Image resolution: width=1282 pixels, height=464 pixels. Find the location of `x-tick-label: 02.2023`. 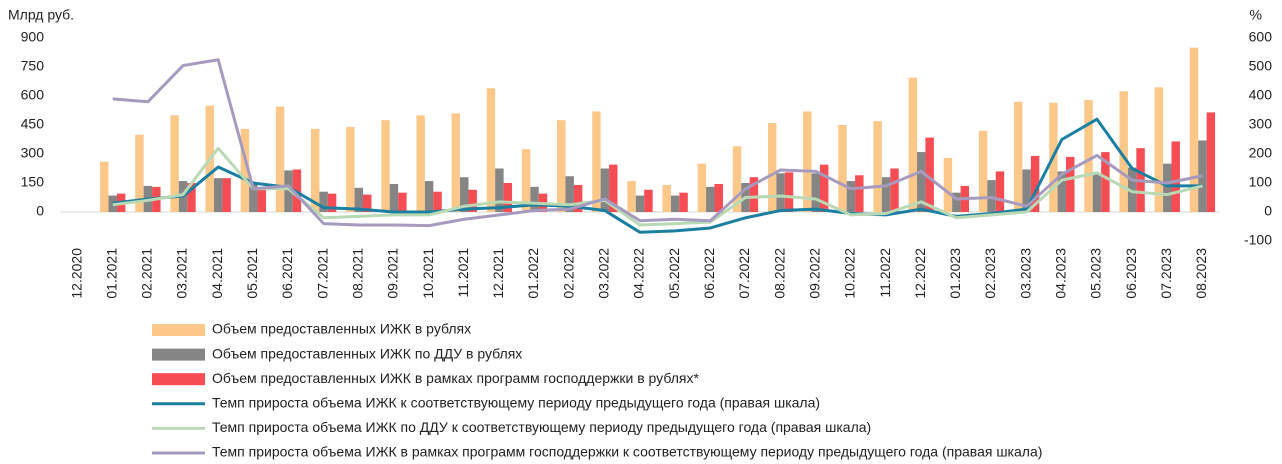

x-tick-label: 02.2023 is located at coordinates (990, 273).